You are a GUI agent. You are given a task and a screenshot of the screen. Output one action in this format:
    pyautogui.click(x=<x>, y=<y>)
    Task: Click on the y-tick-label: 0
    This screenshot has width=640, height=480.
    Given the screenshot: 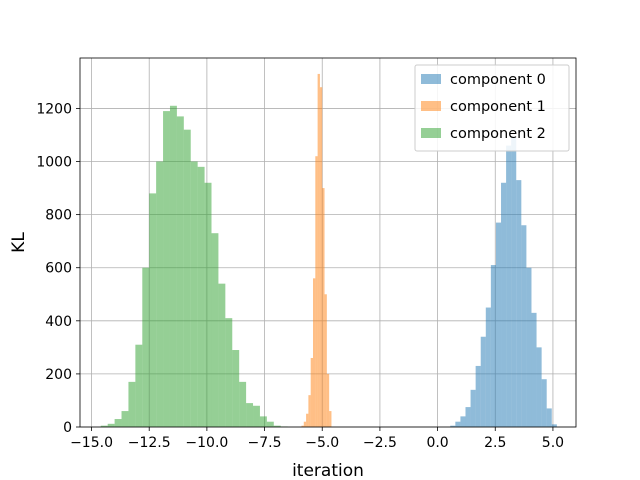 What is the action you would take?
    pyautogui.click(x=67, y=428)
    